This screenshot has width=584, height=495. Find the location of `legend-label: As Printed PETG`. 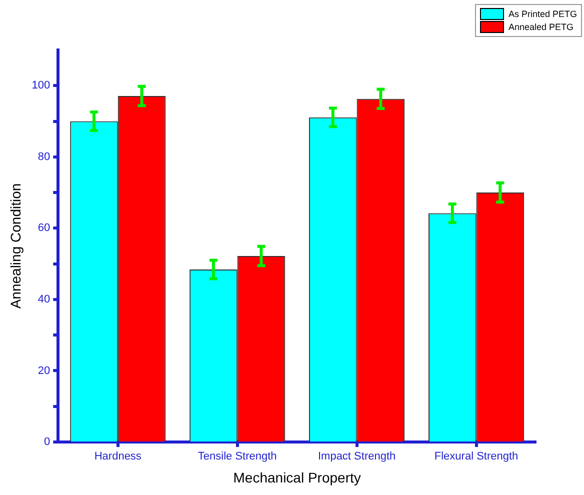

legend-label: As Printed PETG is located at coordinates (542, 14).